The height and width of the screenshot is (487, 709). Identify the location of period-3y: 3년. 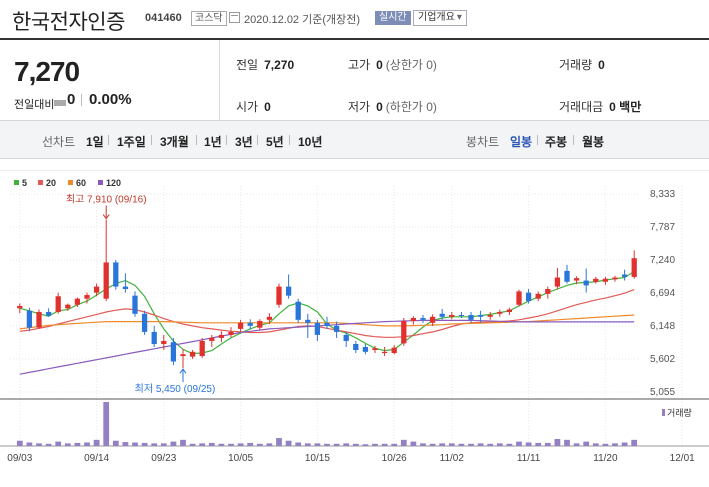
(244, 142).